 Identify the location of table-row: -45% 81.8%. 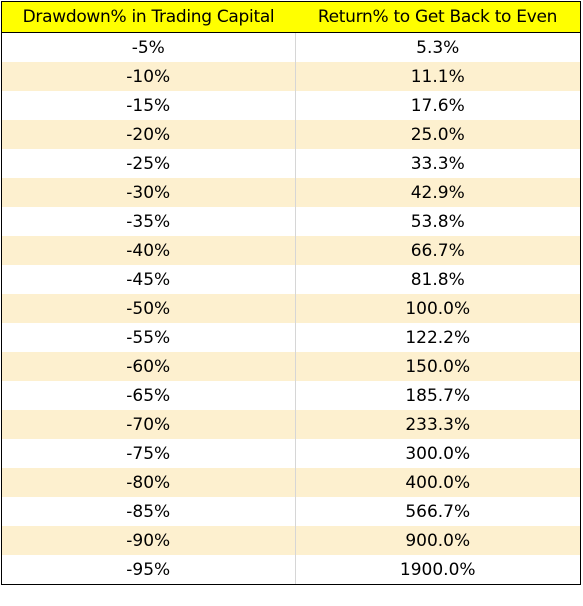
(291, 279).